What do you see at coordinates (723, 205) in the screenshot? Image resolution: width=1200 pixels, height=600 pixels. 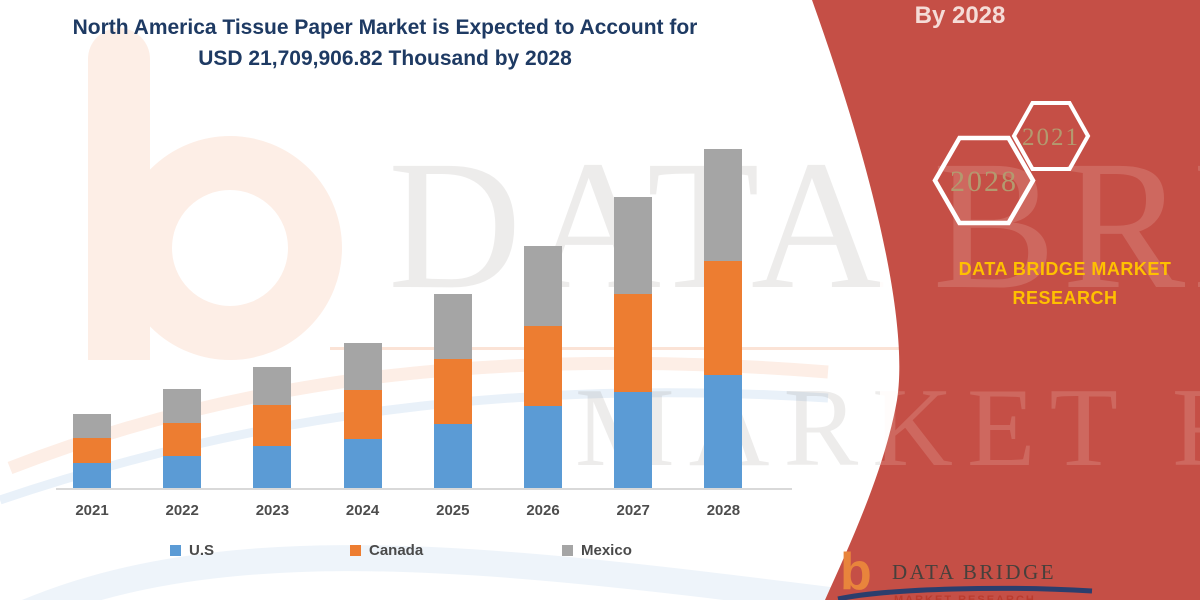 I see `bar-segment-mexico-2028` at bounding box center [723, 205].